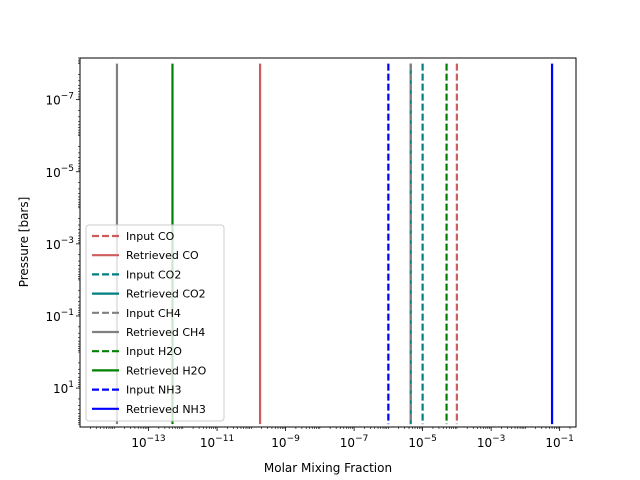 This screenshot has width=640, height=480. Describe the element at coordinates (153, 313) in the screenshot. I see `legend-entry-label: Input CH4` at that location.